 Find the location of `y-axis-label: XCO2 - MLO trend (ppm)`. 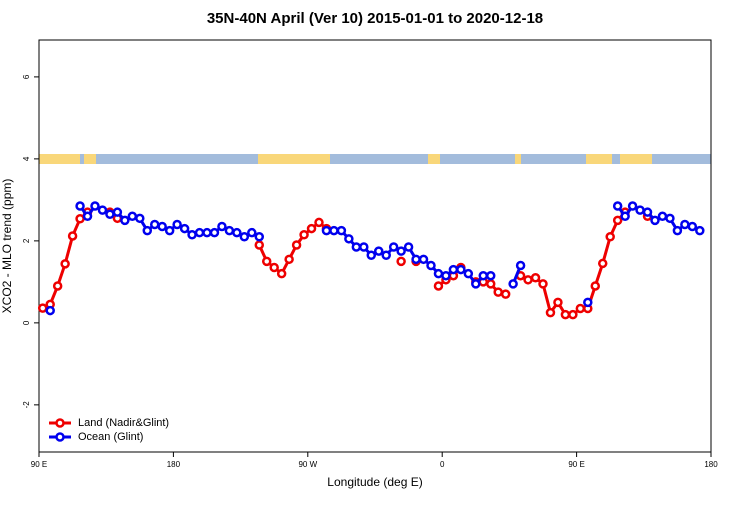

y-axis-label: XCO2 - MLO trend (ppm) is located at coordinates (7, 246).